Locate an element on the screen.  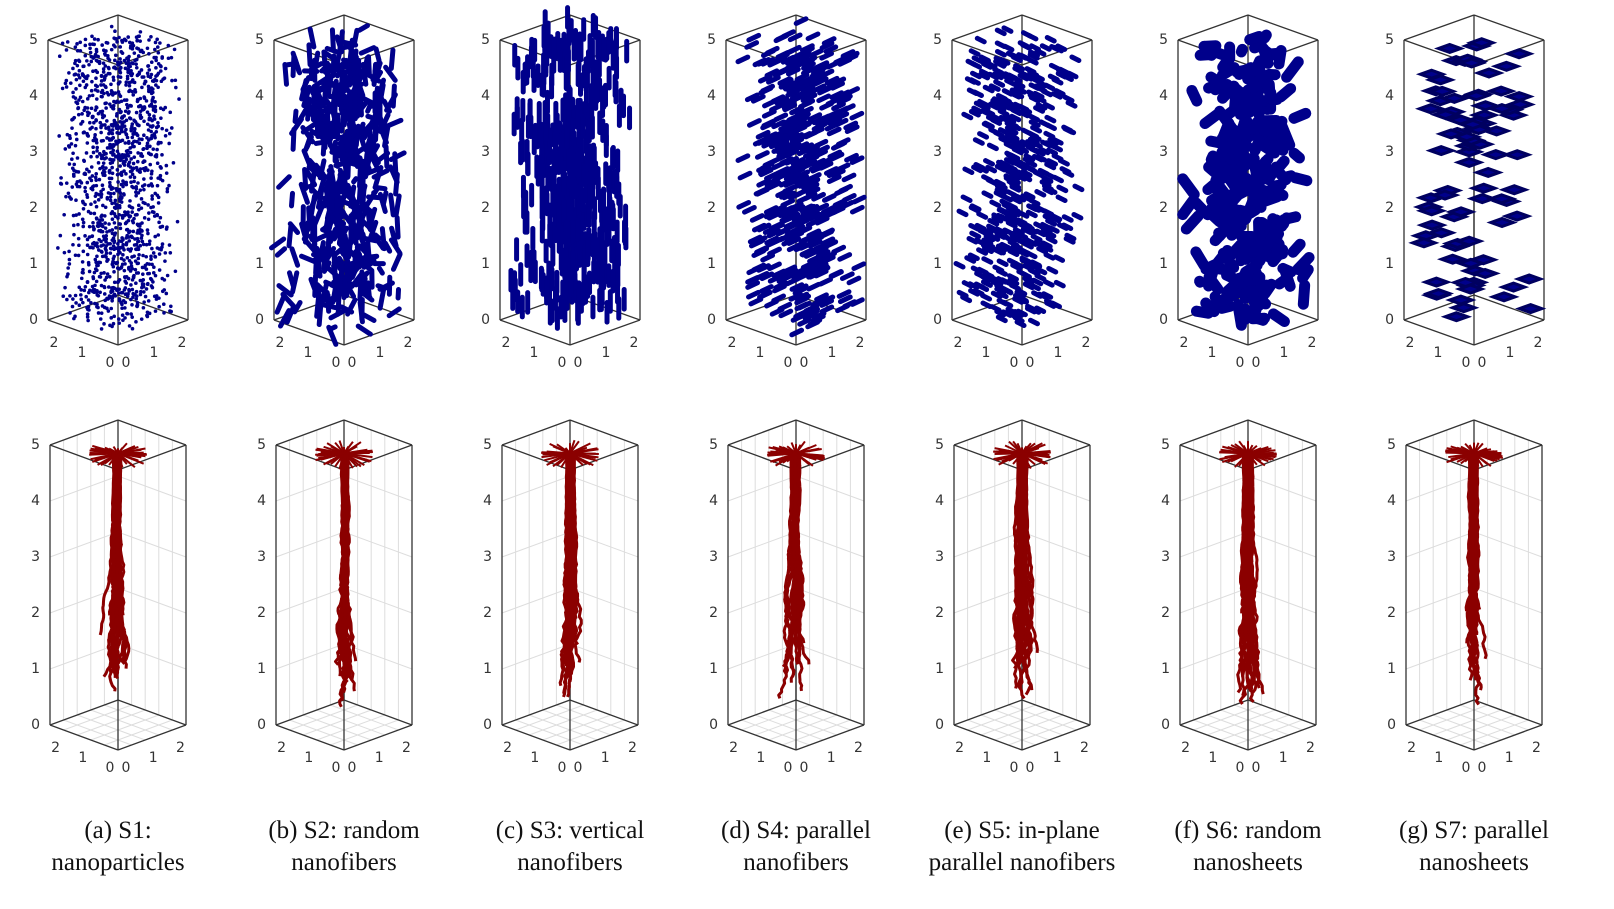
y-tick-label: 1 is located at coordinates (1438, 758).